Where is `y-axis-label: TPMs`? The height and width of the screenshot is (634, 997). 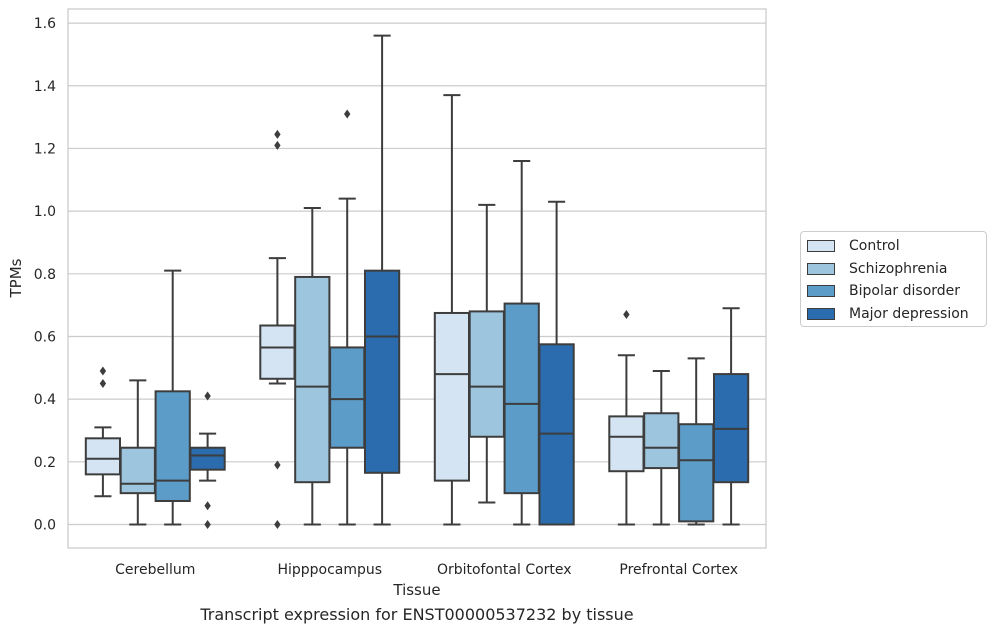
y-axis-label: TPMs is located at coordinates (16, 278).